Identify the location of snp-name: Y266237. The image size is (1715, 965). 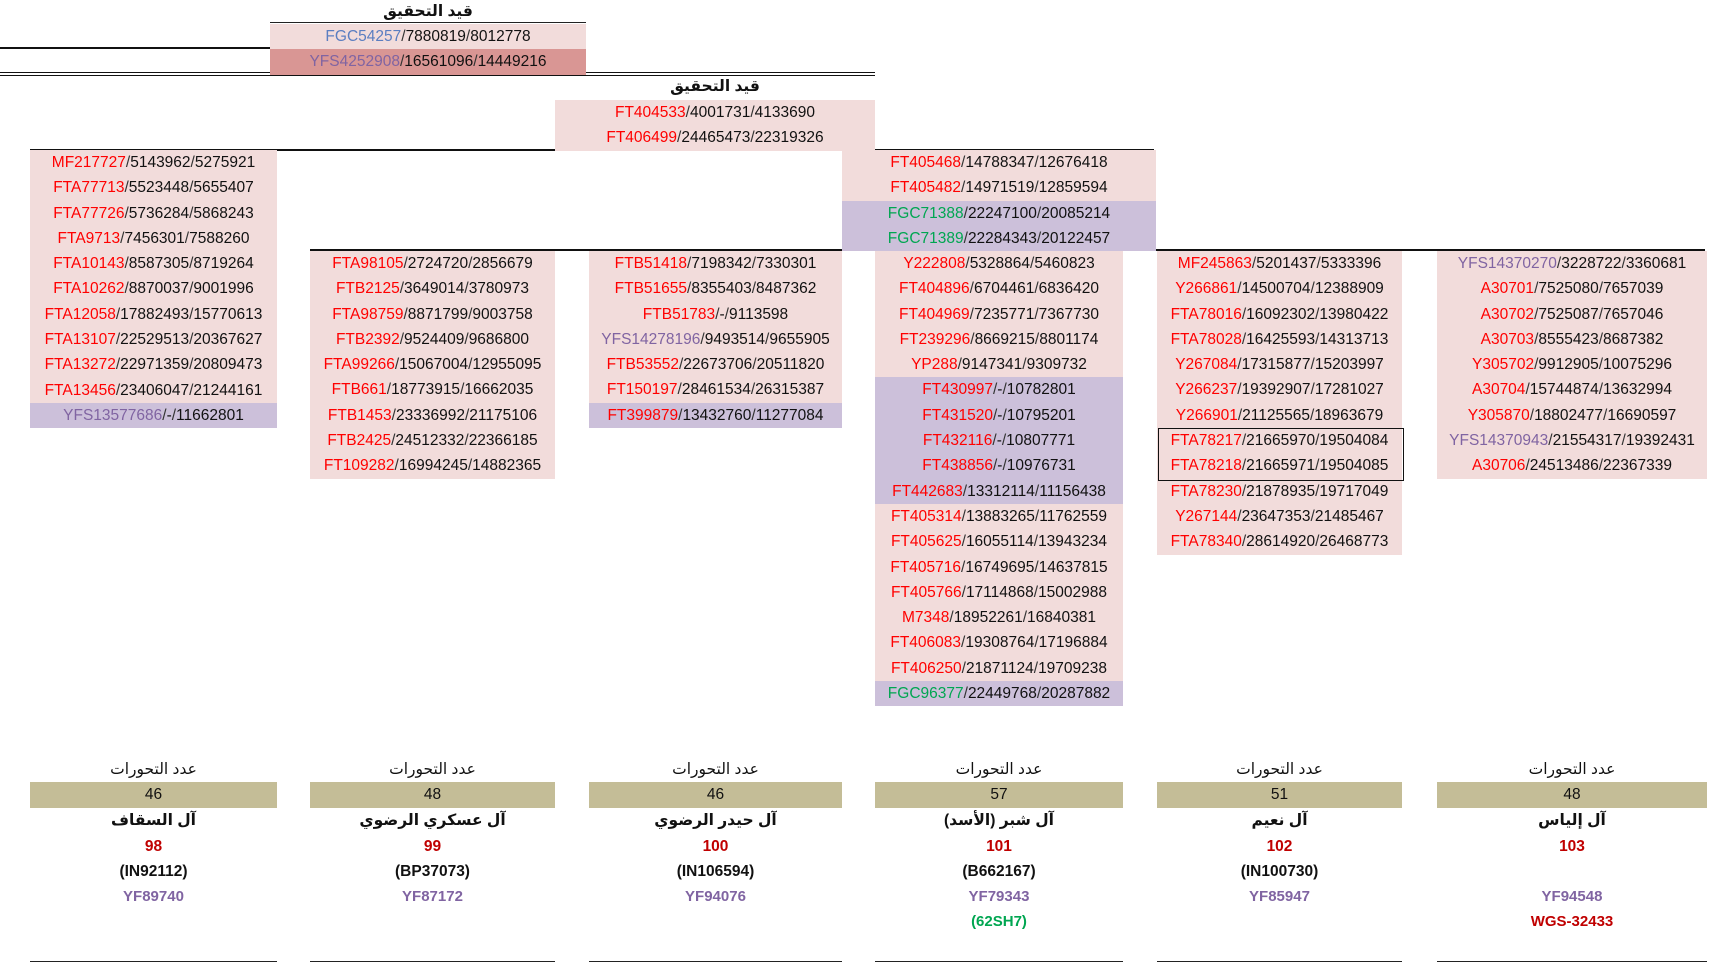
(1206, 390).